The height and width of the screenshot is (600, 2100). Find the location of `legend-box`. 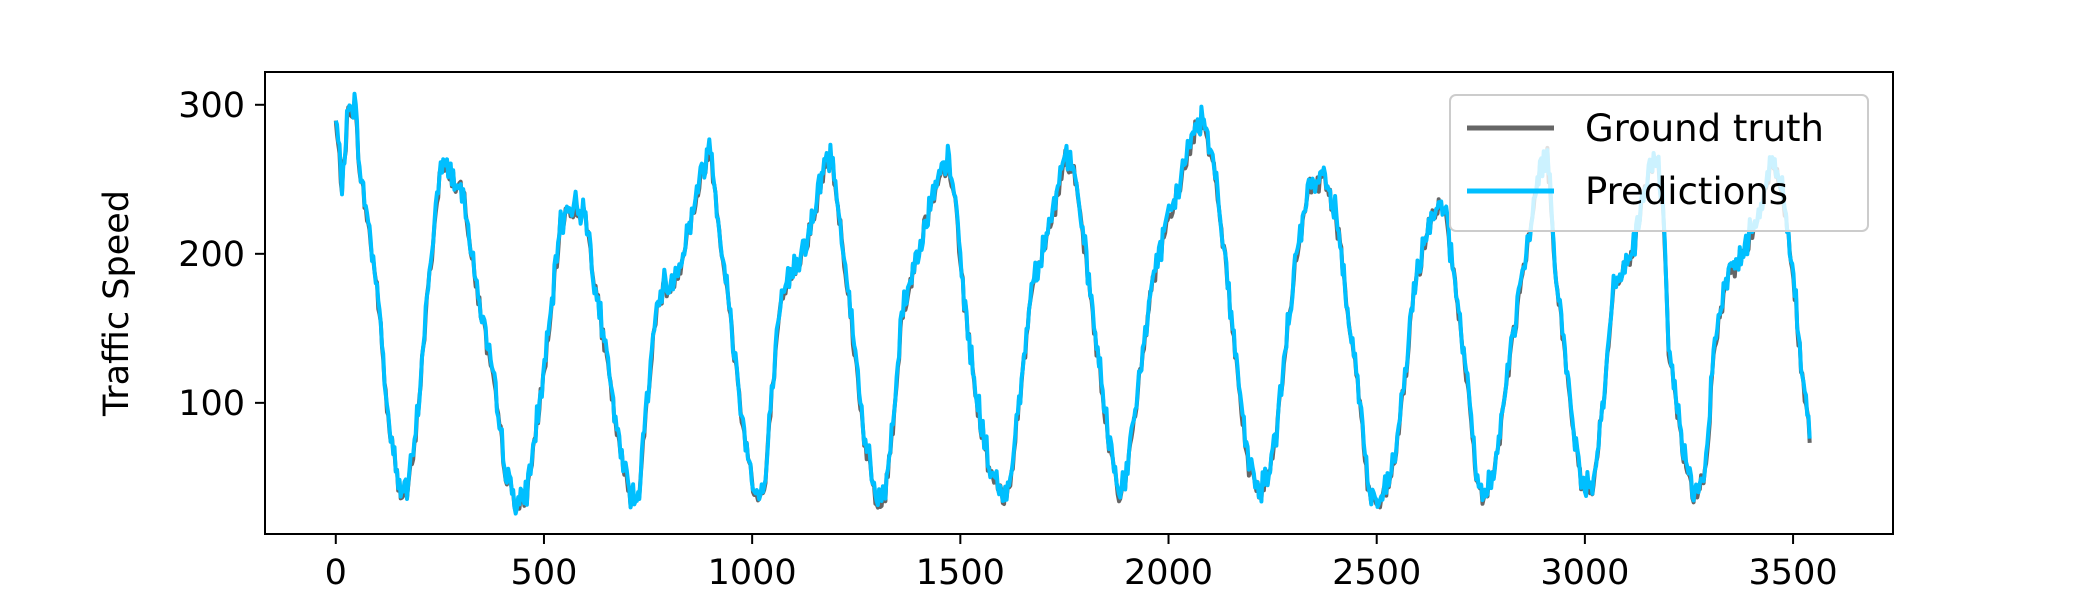

legend-box is located at coordinates (1659, 163).